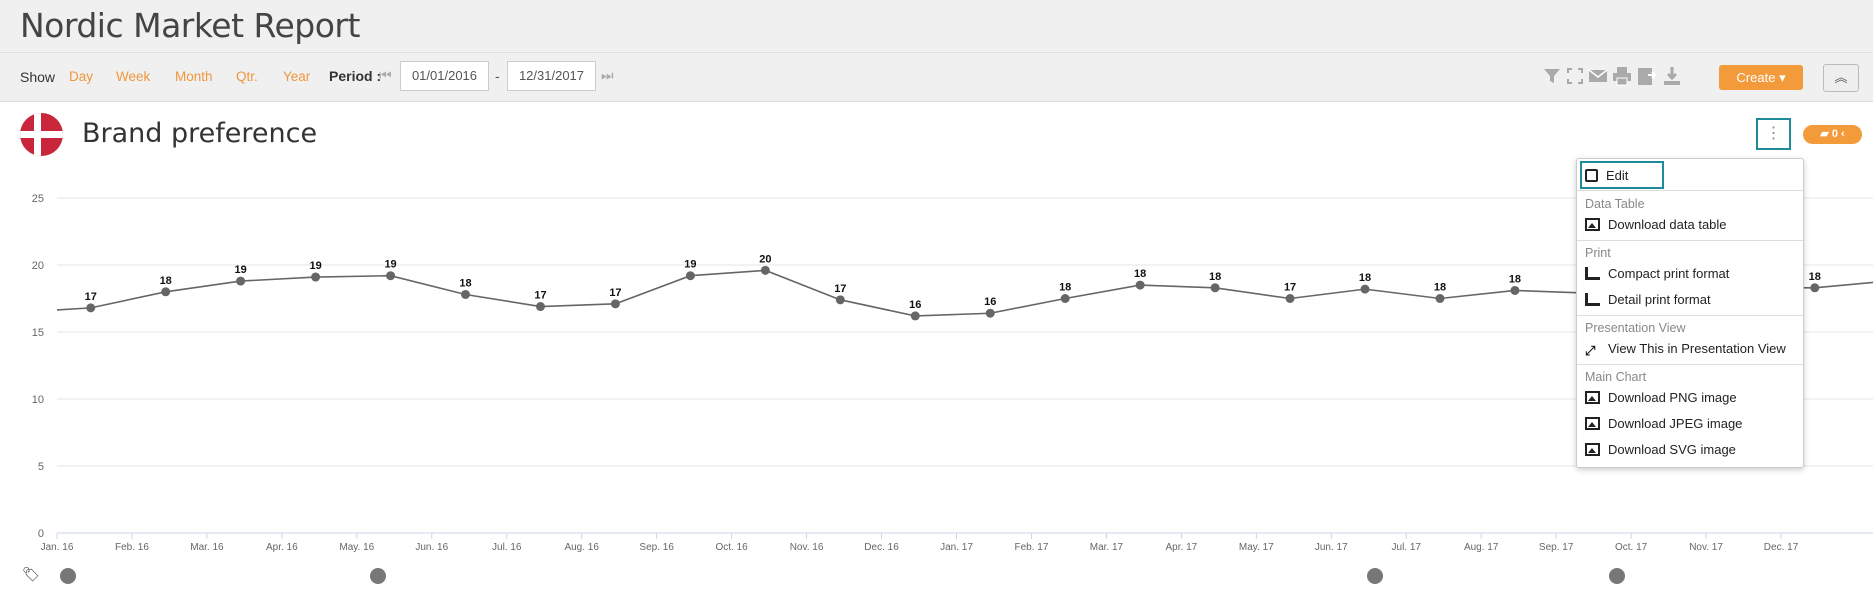  What do you see at coordinates (355, 76) in the screenshot?
I see `period-label: Period :` at bounding box center [355, 76].